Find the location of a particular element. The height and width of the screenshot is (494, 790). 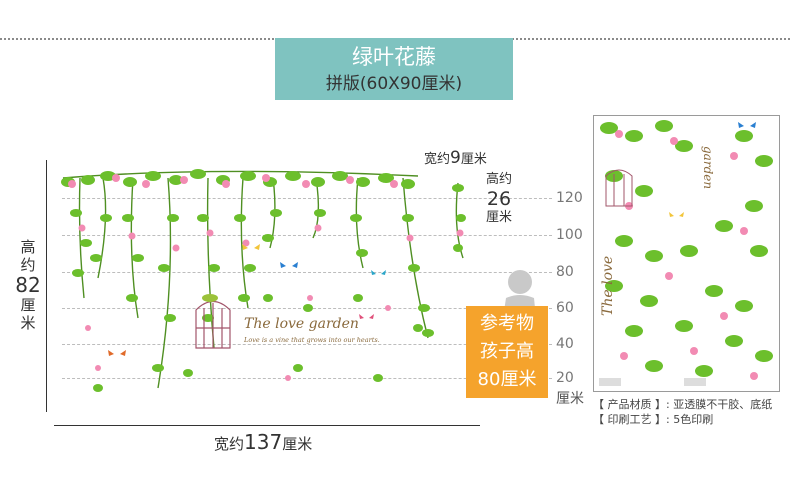

poster-artwork: garden The love is located at coordinates (686, 253).